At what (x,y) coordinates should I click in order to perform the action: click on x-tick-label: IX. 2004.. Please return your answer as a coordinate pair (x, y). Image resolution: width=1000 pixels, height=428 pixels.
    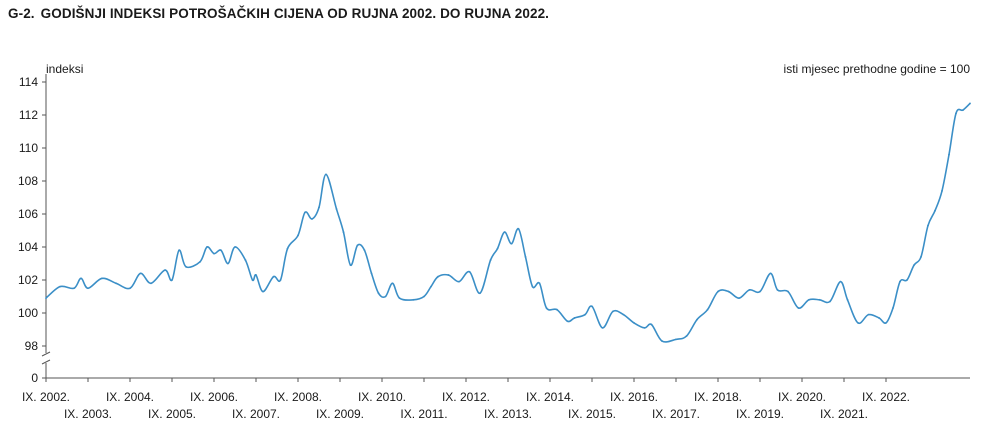
    Looking at the image, I should click on (130, 397).